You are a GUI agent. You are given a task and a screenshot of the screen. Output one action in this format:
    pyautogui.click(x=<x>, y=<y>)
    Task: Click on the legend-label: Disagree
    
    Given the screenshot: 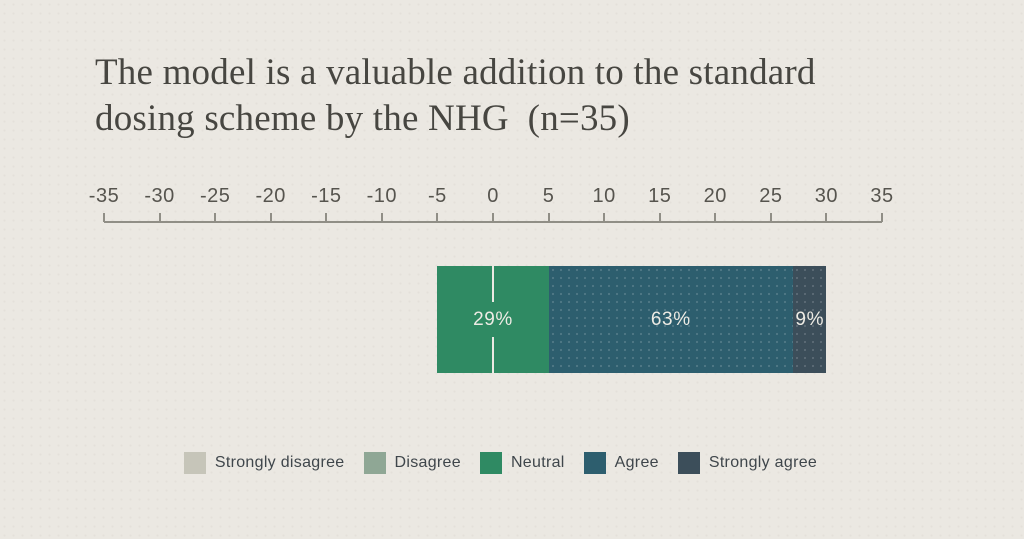 What is the action you would take?
    pyautogui.click(x=427, y=462)
    